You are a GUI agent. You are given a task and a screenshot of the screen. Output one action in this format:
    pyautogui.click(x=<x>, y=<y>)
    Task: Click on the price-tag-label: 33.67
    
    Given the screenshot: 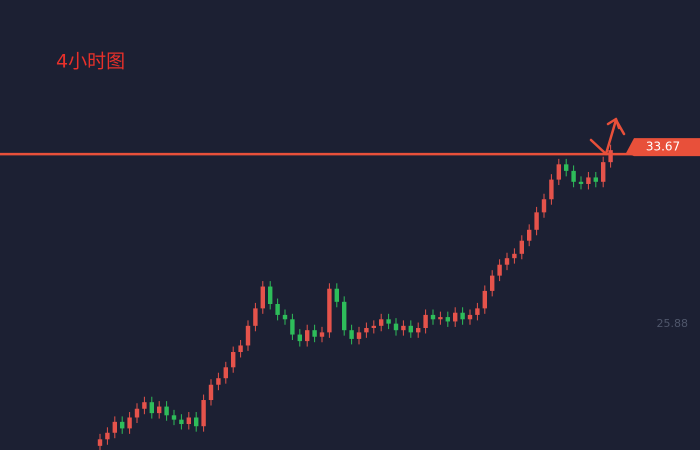 What is the action you would take?
    pyautogui.click(x=663, y=147)
    